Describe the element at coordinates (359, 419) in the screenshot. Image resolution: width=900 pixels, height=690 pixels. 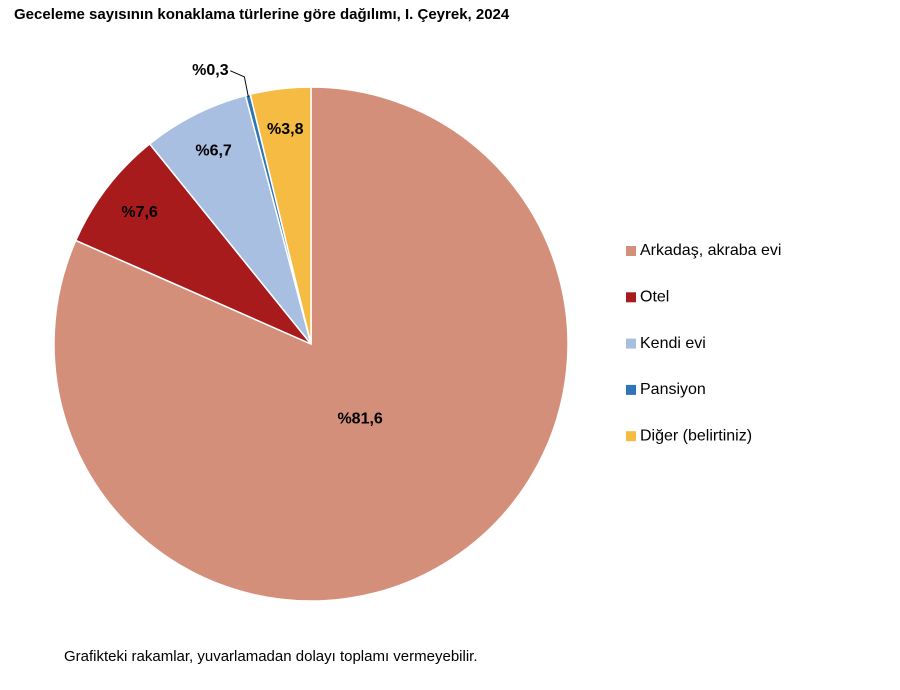
I see `data-label: %81,6` at that location.